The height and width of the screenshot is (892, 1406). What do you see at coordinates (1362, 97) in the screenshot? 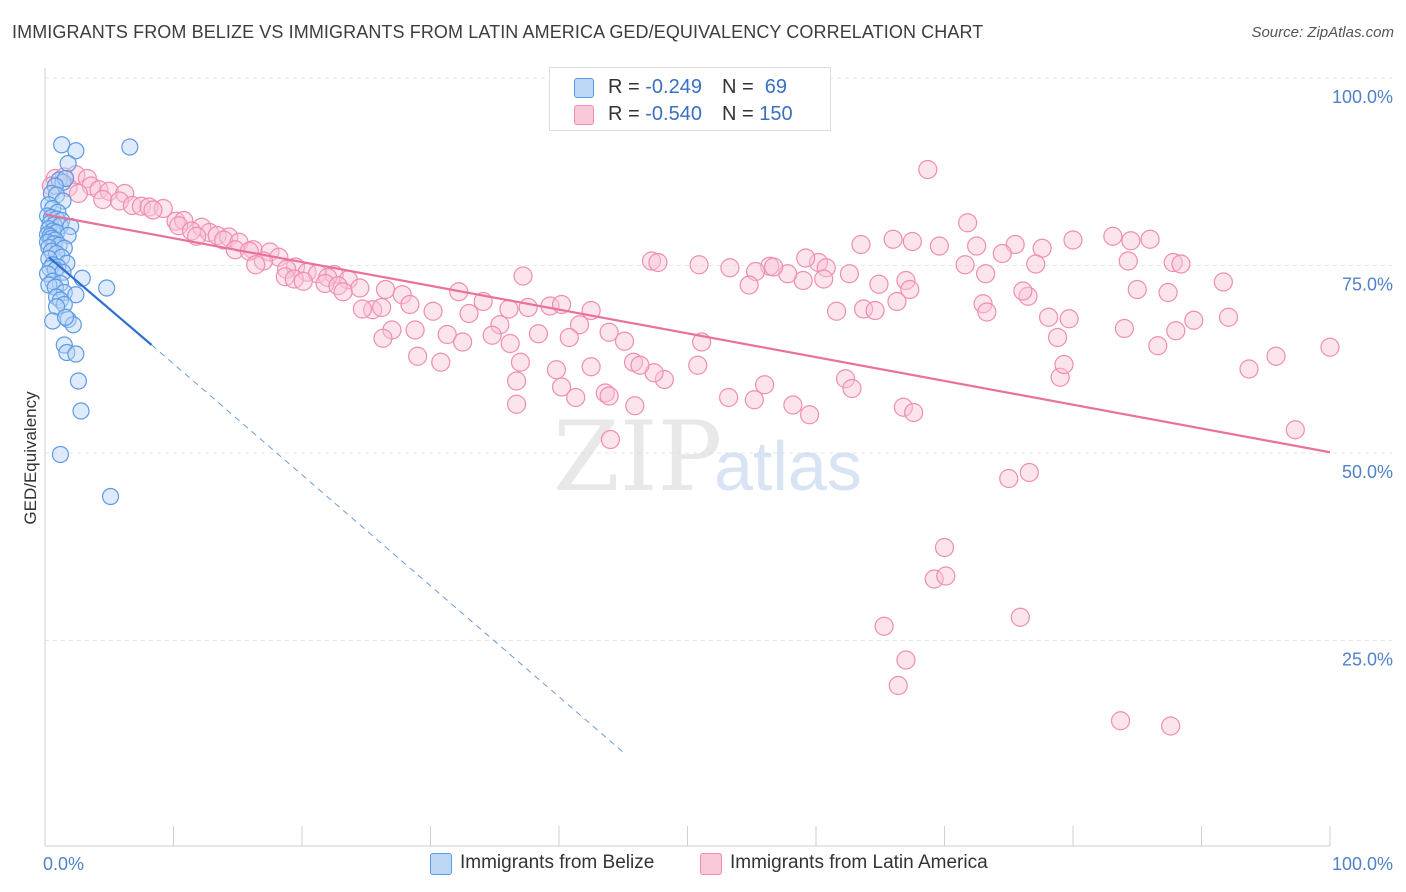
I see `y-tick-label: 100.0%` at bounding box center [1362, 97].